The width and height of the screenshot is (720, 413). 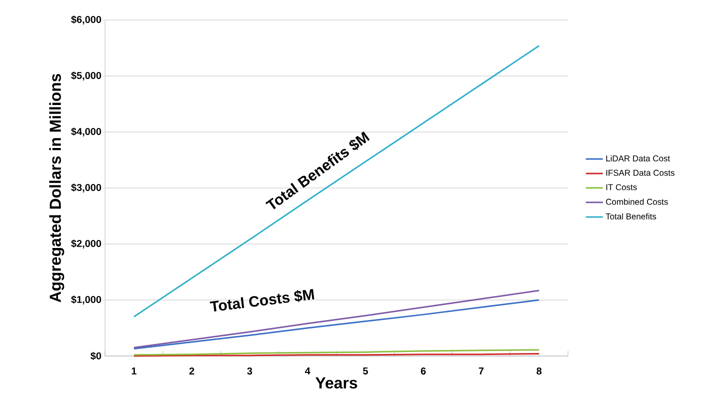 I want to click on x-tick-label: 8, so click(x=539, y=371).